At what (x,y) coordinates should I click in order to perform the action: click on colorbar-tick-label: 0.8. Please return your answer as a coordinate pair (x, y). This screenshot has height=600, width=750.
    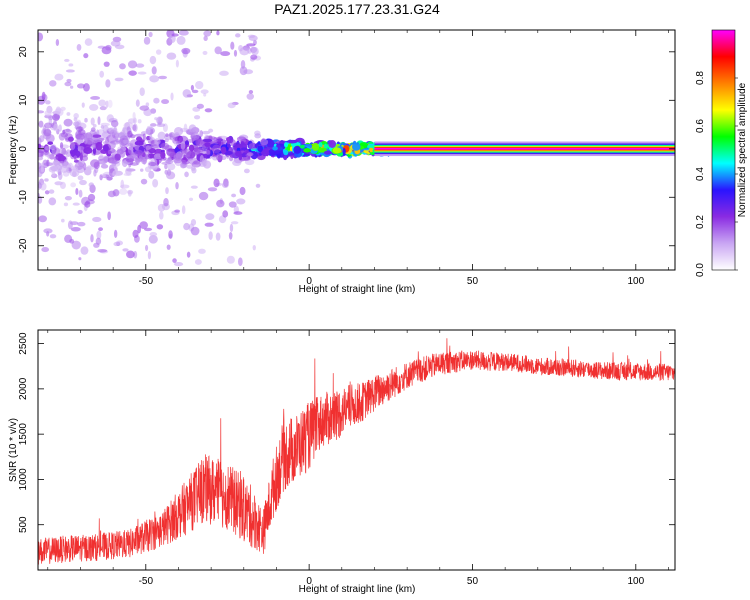
    Looking at the image, I should click on (700, 78).